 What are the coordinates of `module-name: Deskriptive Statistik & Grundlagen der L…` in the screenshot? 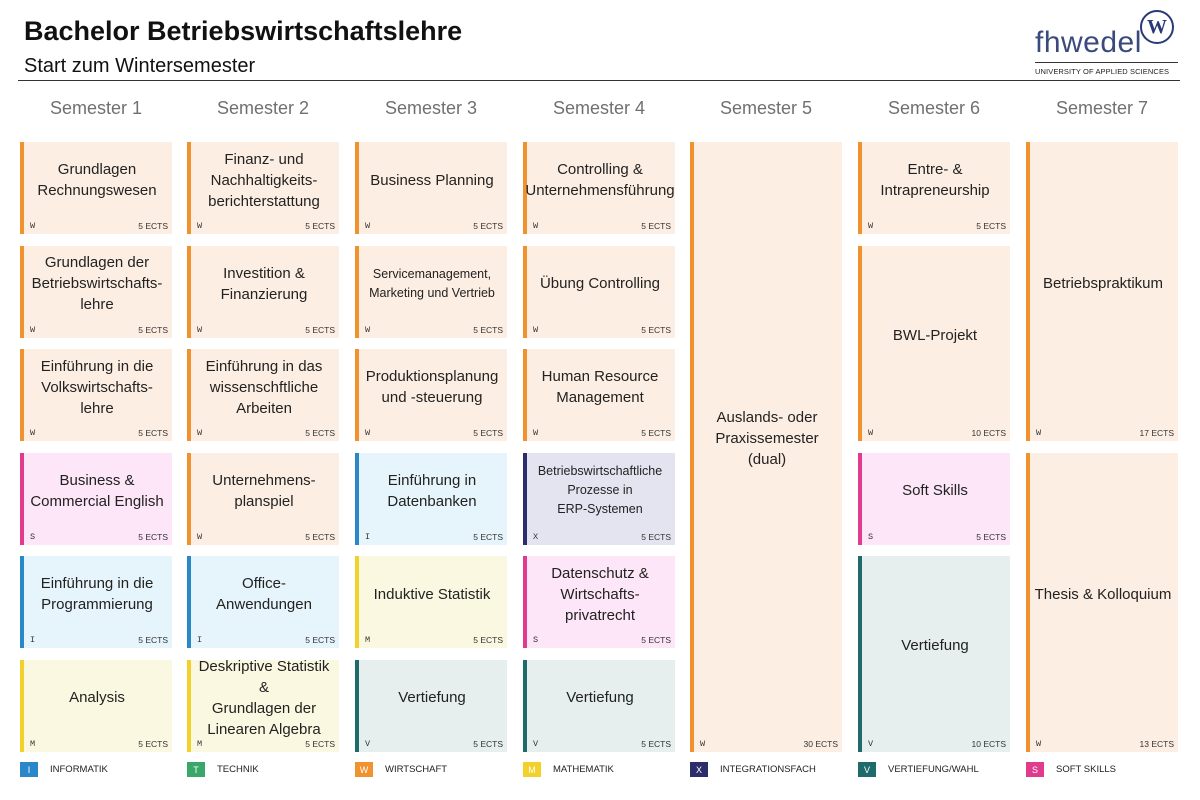 It's located at (264, 697).